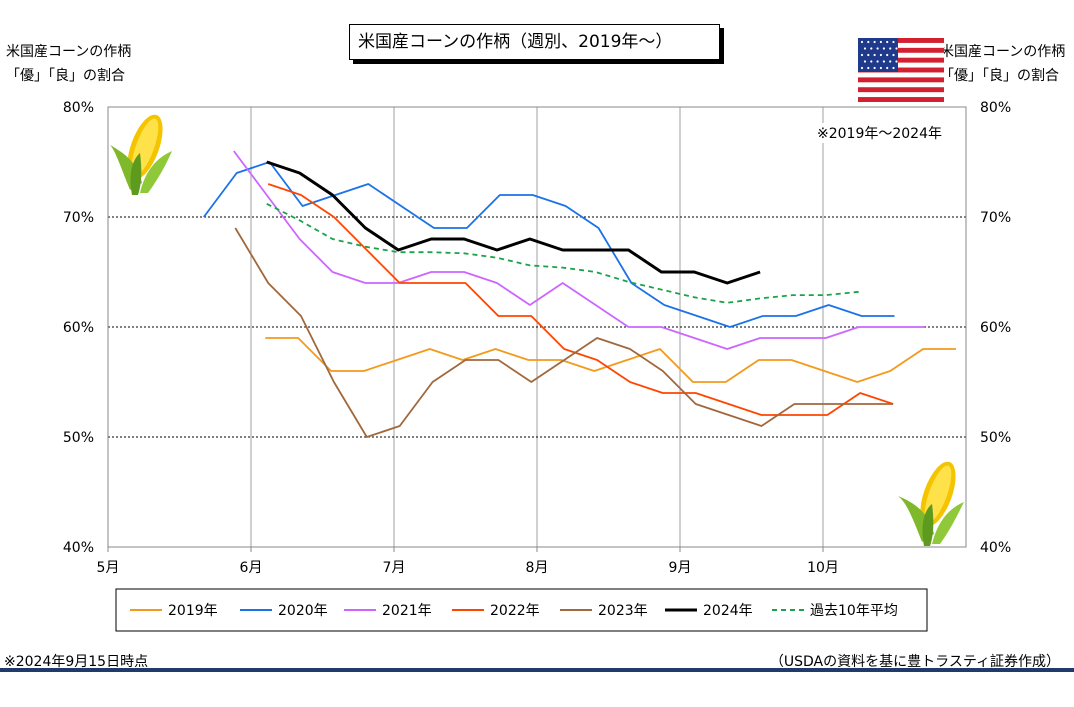 This screenshot has width=1074, height=707. I want to click on y-axis-label-right-line1: 米国産コーンの作柄, so click(1003, 52).